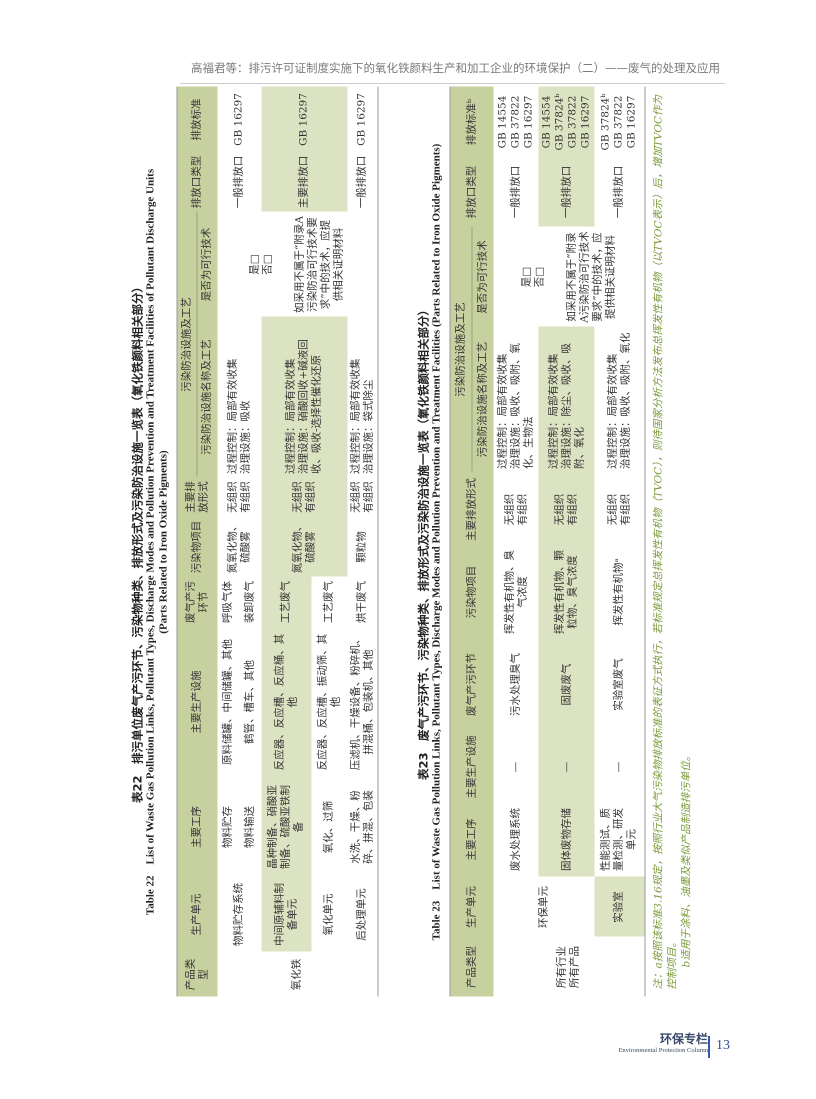  What do you see at coordinates (361, 416) in the screenshot?
I see `cell-control: 过程控制：局部有效收集 治理设施：袋式除尘` at bounding box center [361, 416].